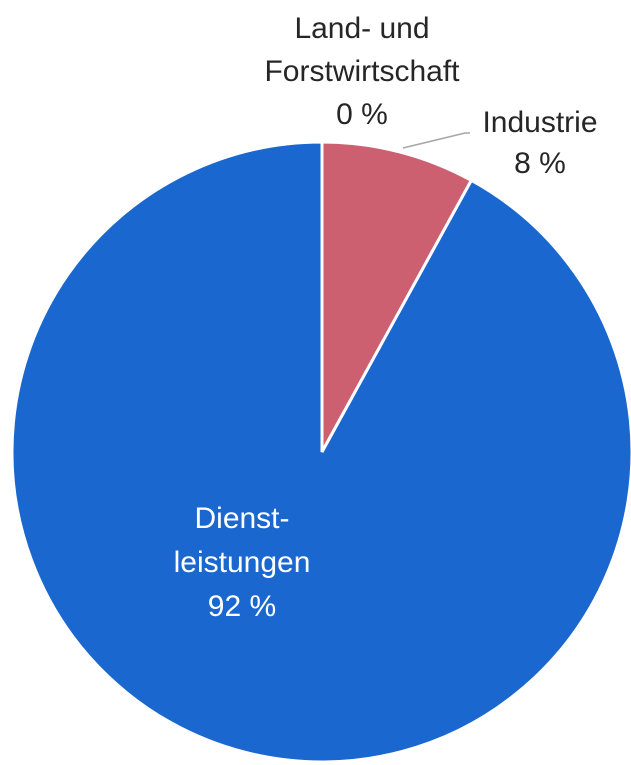 The image size is (631, 765). What do you see at coordinates (362, 114) in the screenshot?
I see `value-label: 0 %` at bounding box center [362, 114].